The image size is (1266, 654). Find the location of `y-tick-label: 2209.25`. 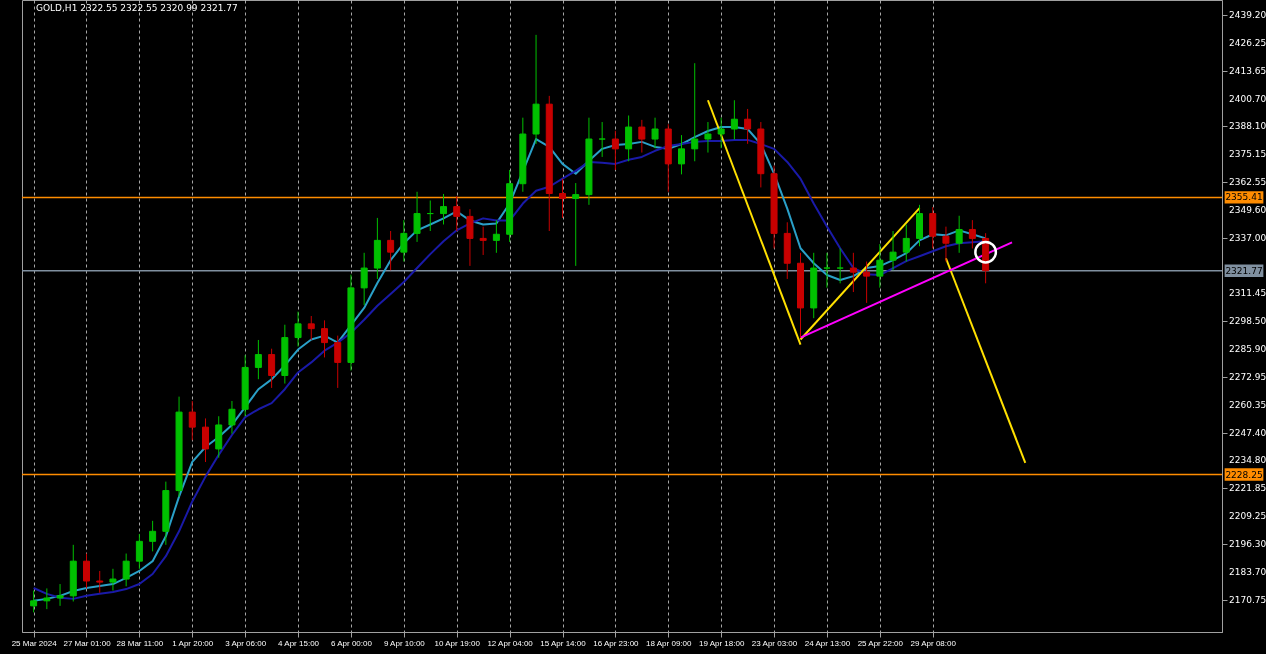

y-tick-label: 2209.25 is located at coordinates (1247, 515).